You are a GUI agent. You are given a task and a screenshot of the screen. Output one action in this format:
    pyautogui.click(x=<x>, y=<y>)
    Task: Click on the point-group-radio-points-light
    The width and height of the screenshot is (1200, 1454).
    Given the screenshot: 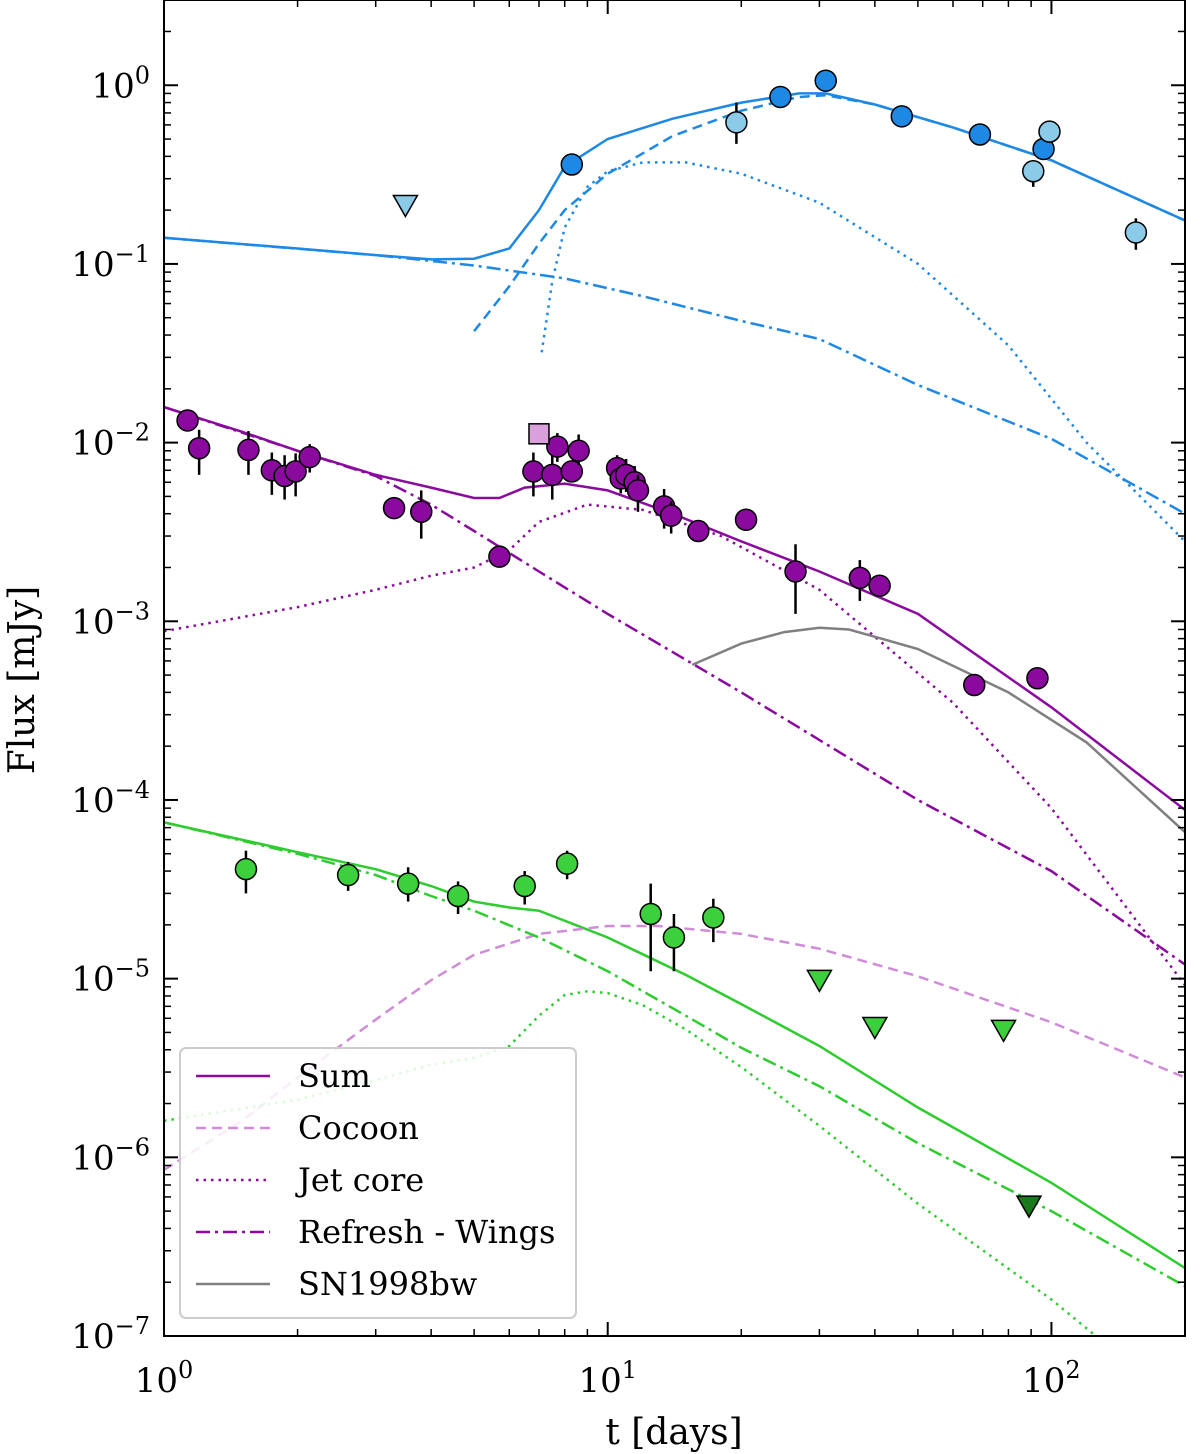 What is the action you would take?
    pyautogui.click(x=936, y=176)
    